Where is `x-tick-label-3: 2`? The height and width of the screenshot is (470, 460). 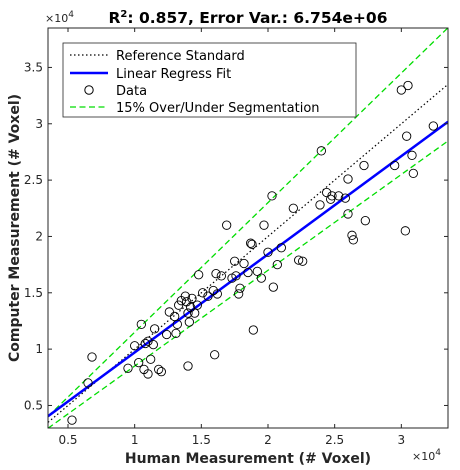
x-tick-label-3: 2 is located at coordinates (268, 440).